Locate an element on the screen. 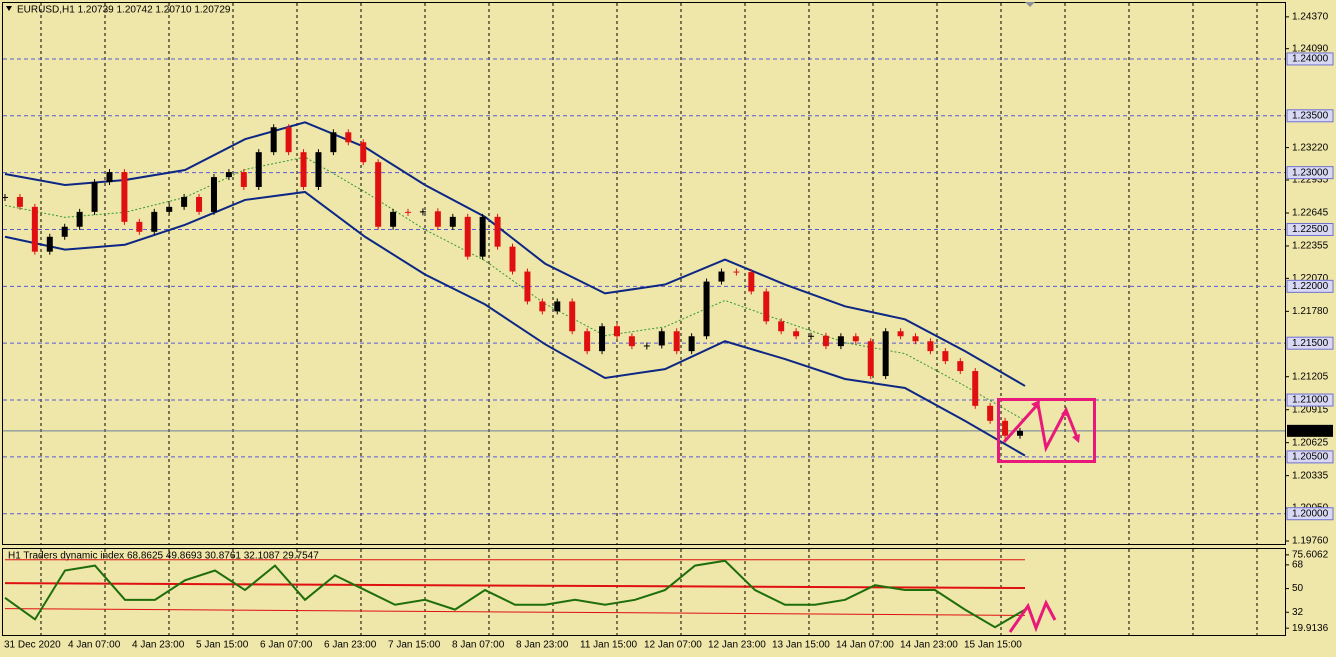 This screenshot has width=1336, height=657. indicator-y-tick-label: 19.9136 is located at coordinates (1310, 628).